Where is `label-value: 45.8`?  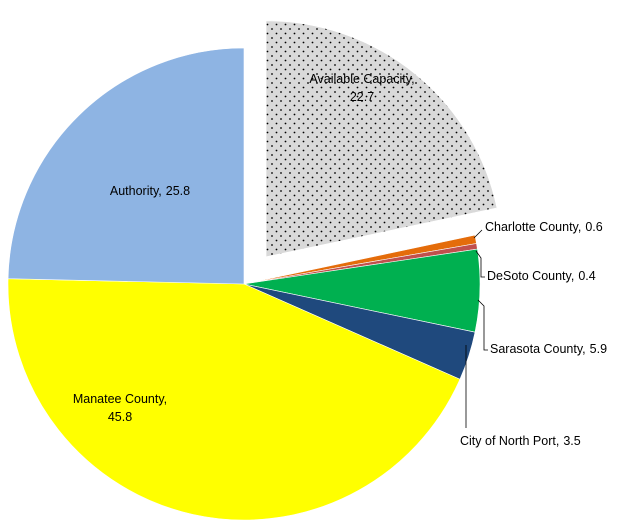
label-value: 45.8 is located at coordinates (120, 417).